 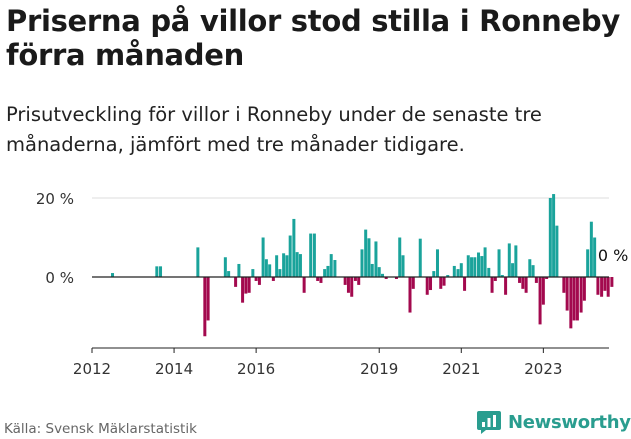 I want to click on x-tick-label: 2016, so click(x=256, y=369).